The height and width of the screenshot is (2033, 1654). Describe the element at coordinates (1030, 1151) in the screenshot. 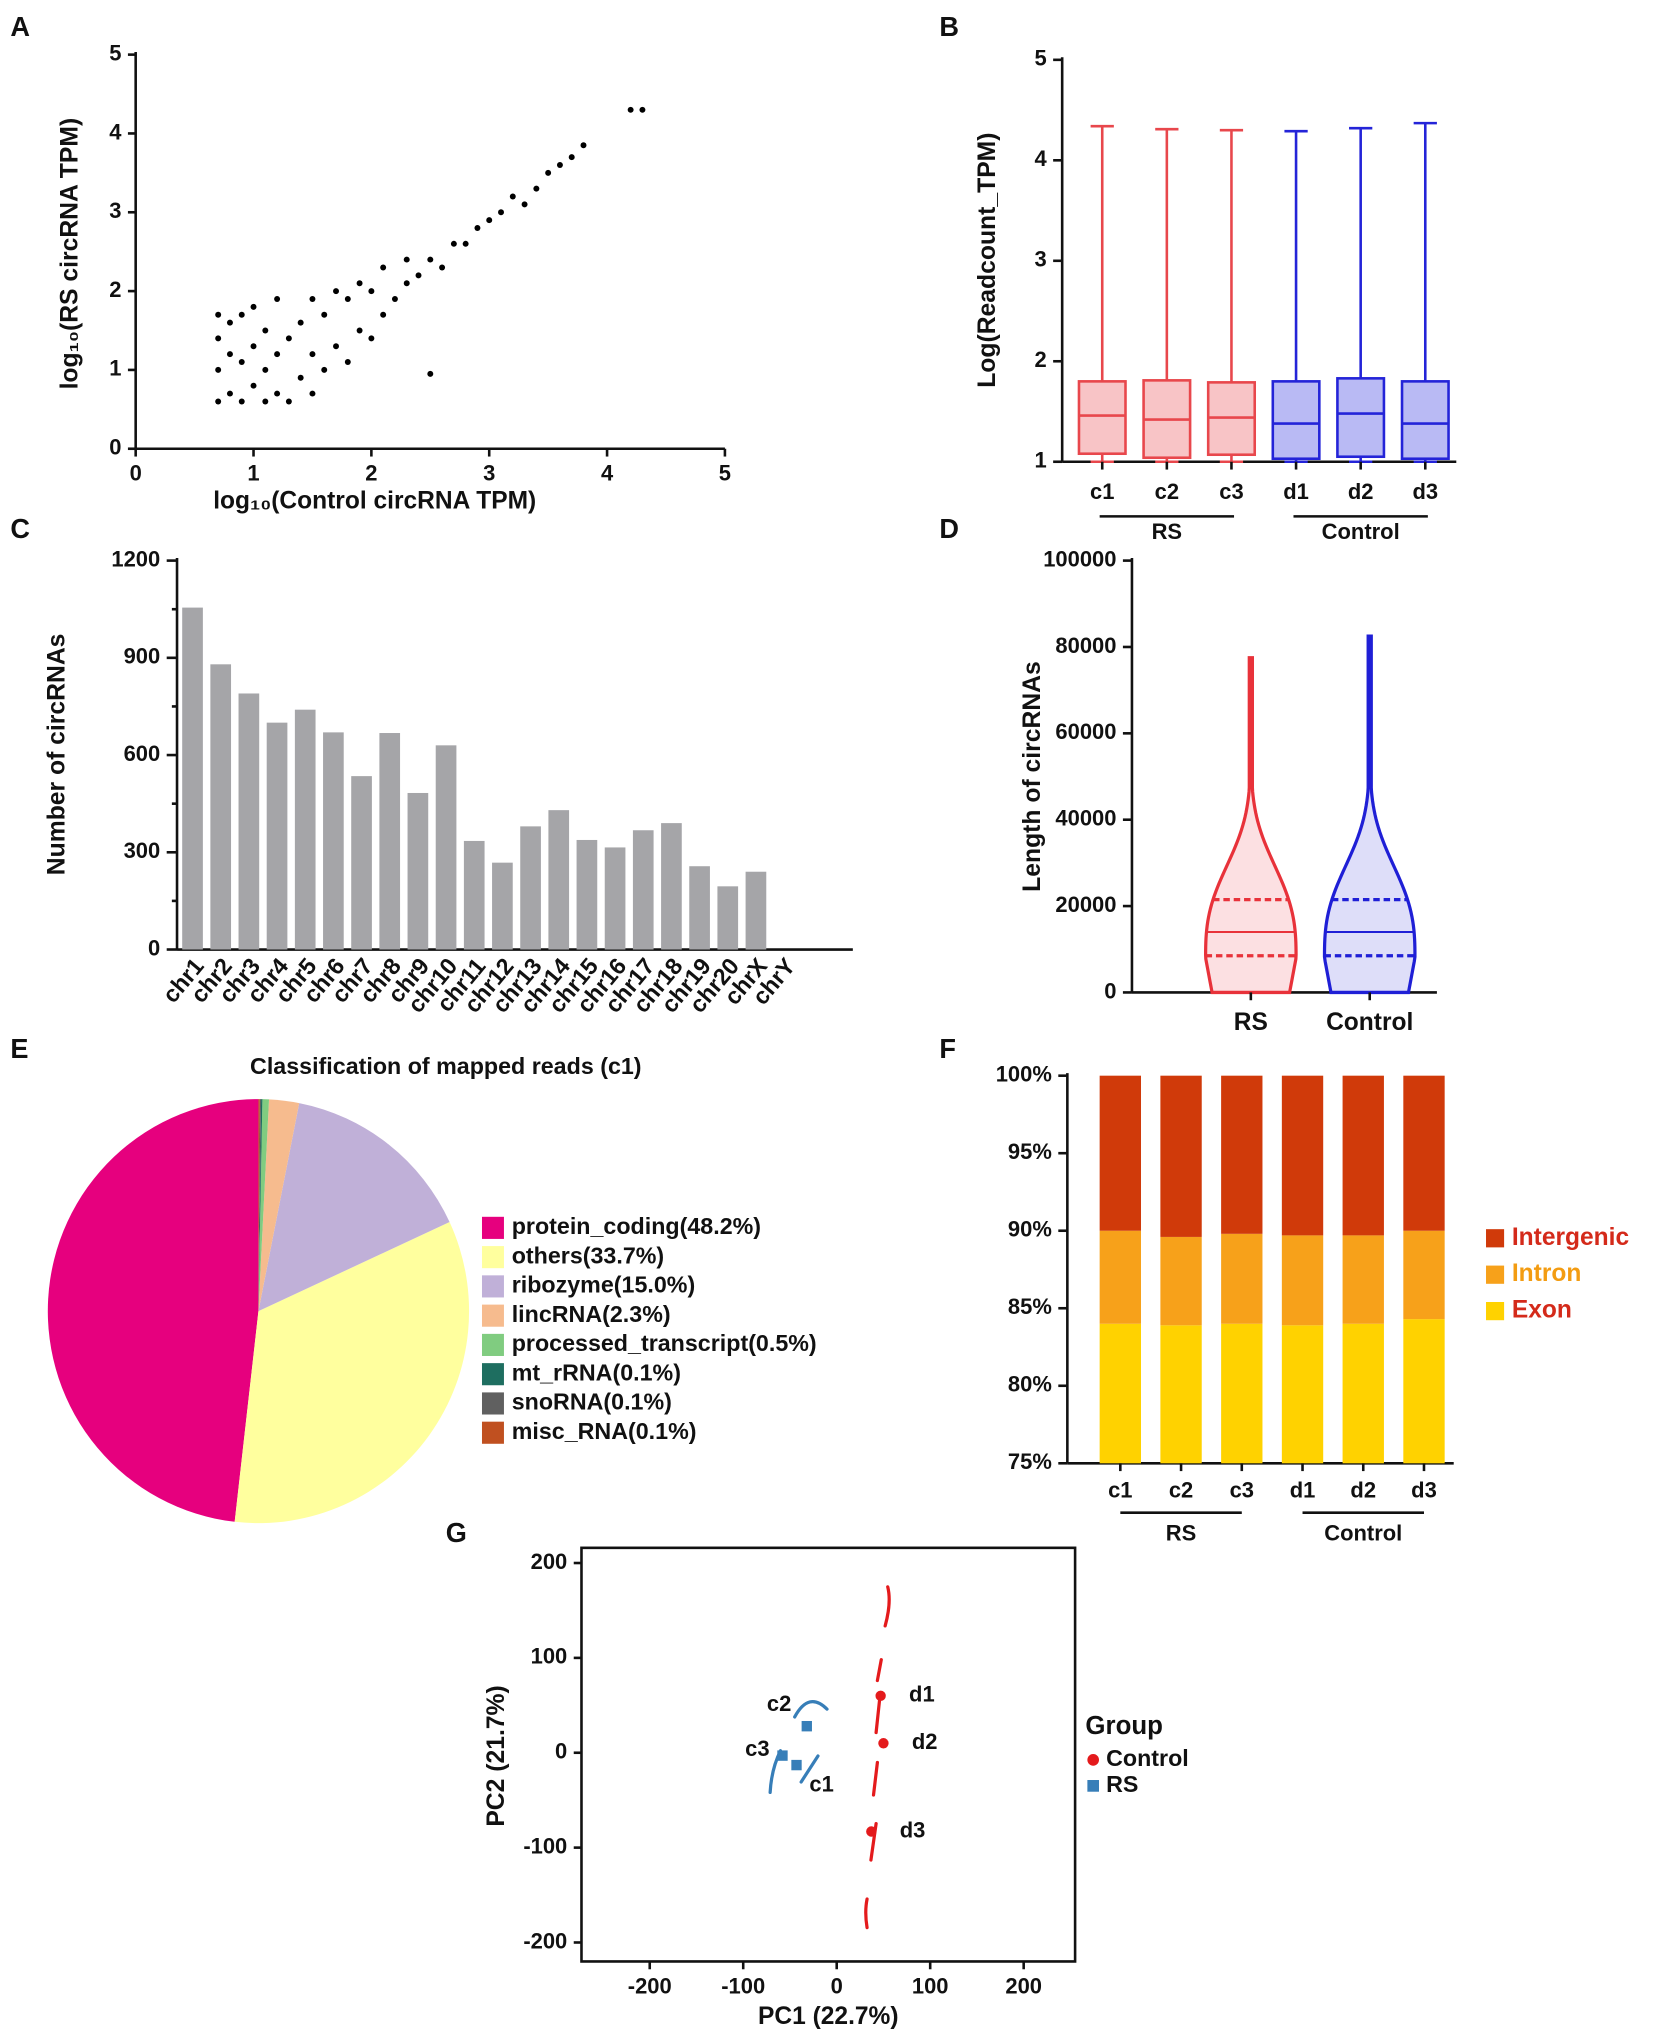

I see `y-tick-label: 95%` at that location.